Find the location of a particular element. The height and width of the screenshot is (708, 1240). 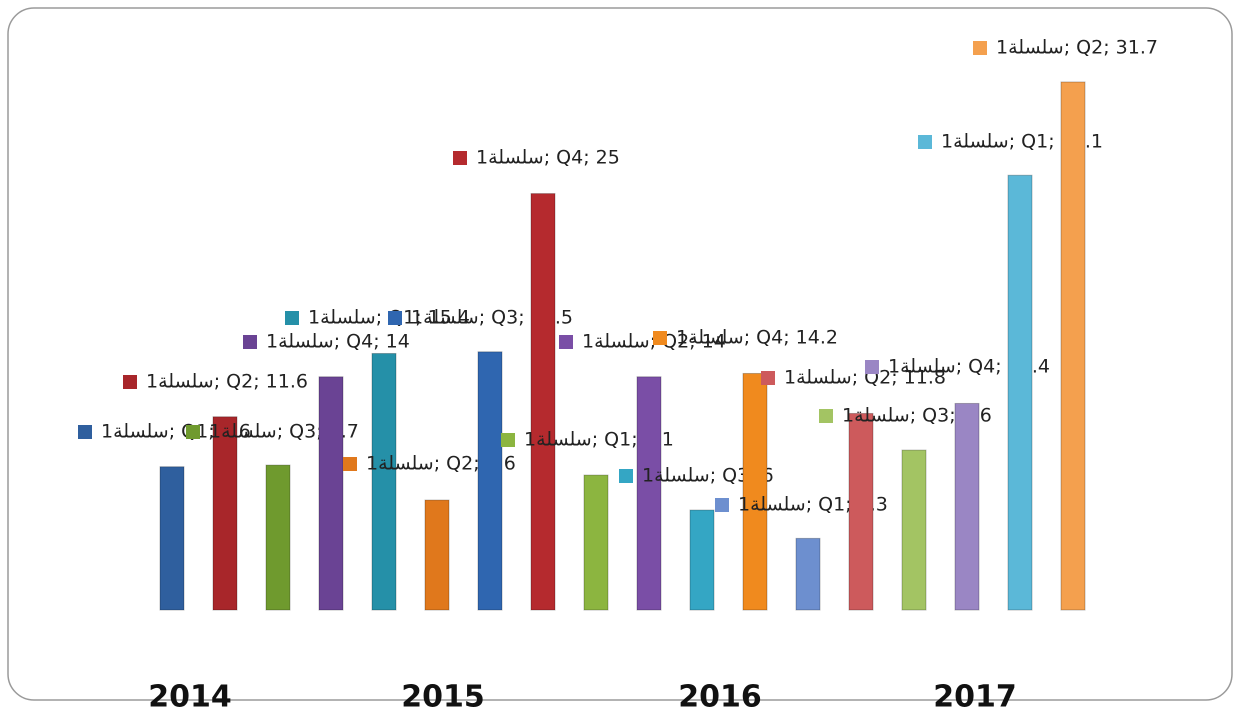

data-label: سلسلة1; Q2; 11.6 is located at coordinates (227, 382).